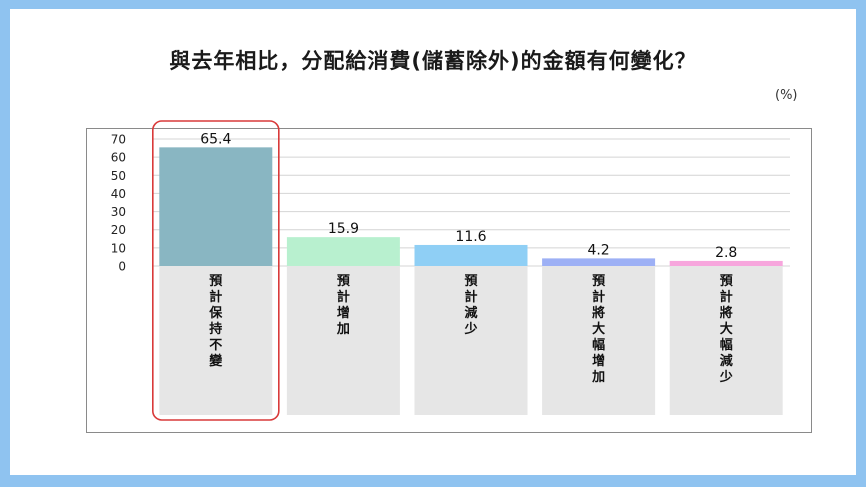  What do you see at coordinates (726, 329) in the screenshot?
I see `category-label: 預計將大幅減少` at bounding box center [726, 329].